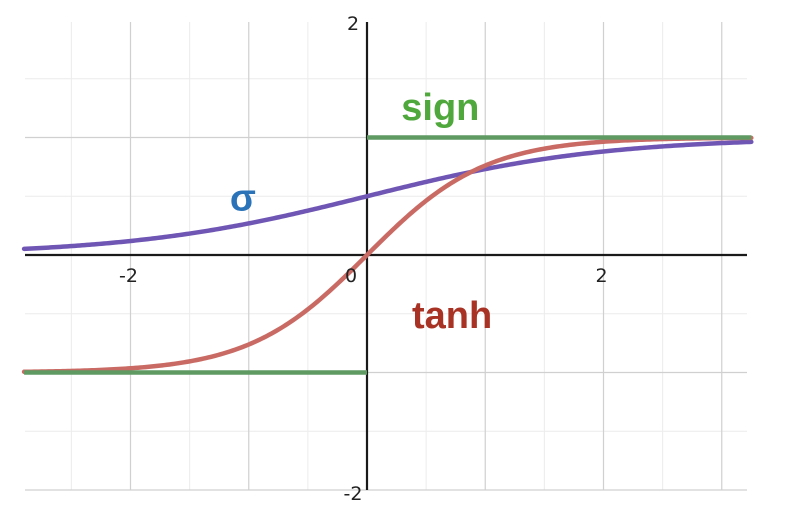 This screenshot has width=788, height=506. What do you see at coordinates (440, 108) in the screenshot?
I see `series-label-sign: sign` at bounding box center [440, 108].